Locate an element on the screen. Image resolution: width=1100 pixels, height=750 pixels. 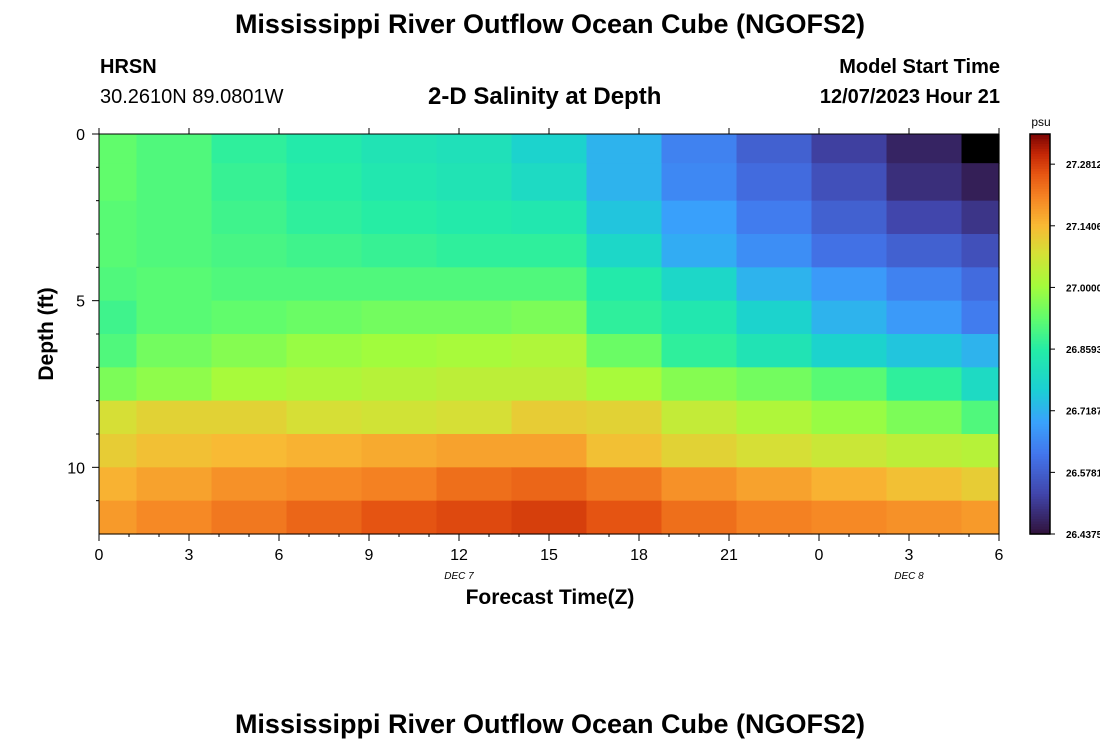
y-tick-label: 5 is located at coordinates (80, 302).